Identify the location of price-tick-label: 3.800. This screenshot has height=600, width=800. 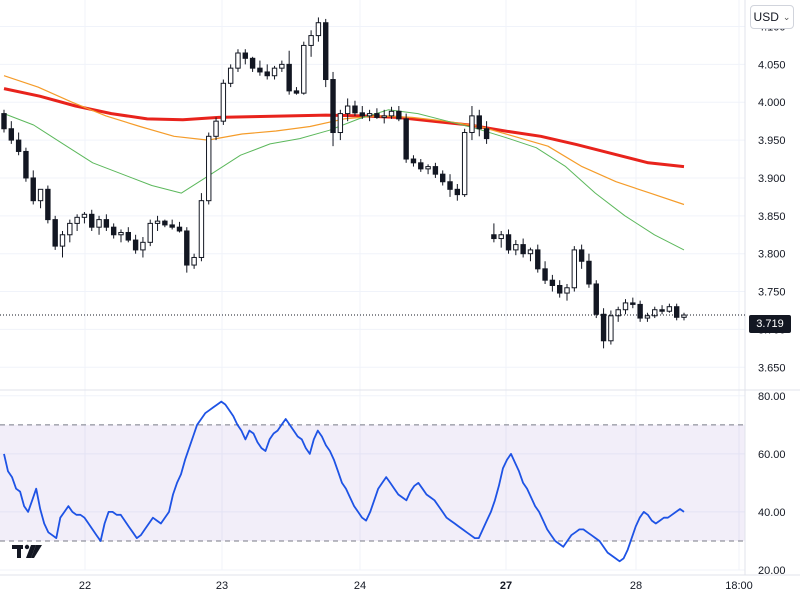
(772, 255).